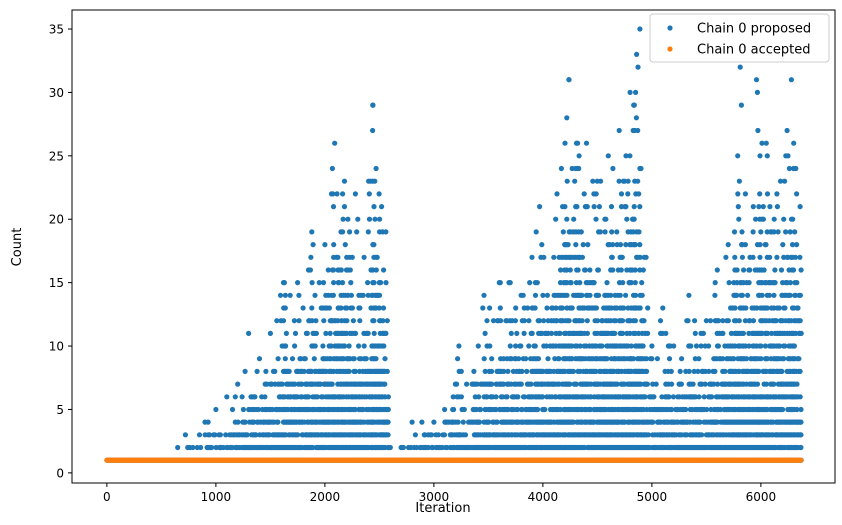 This screenshot has height=525, width=842. What do you see at coordinates (56, 93) in the screenshot?
I see `y-tick-label: 30` at bounding box center [56, 93].